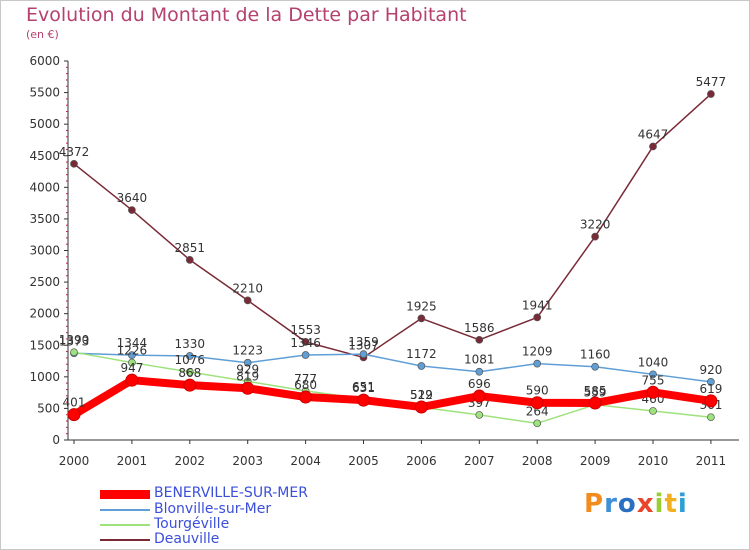 The height and width of the screenshot is (550, 750). What do you see at coordinates (595, 225) in the screenshot?
I see `data-label-deauville: 3220` at bounding box center [595, 225].